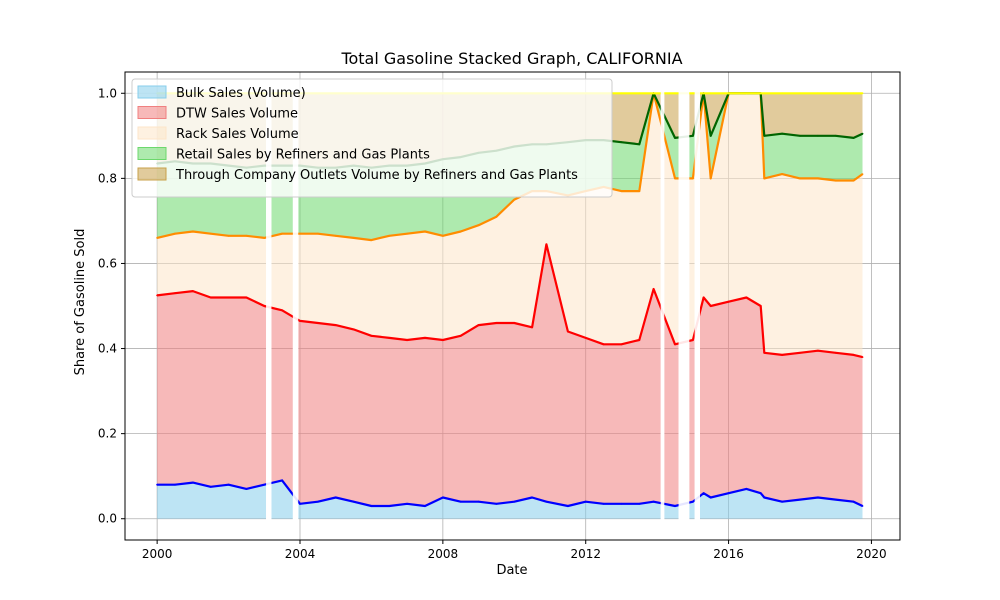  I want to click on y-tick-label: 0.2, so click(107, 434).